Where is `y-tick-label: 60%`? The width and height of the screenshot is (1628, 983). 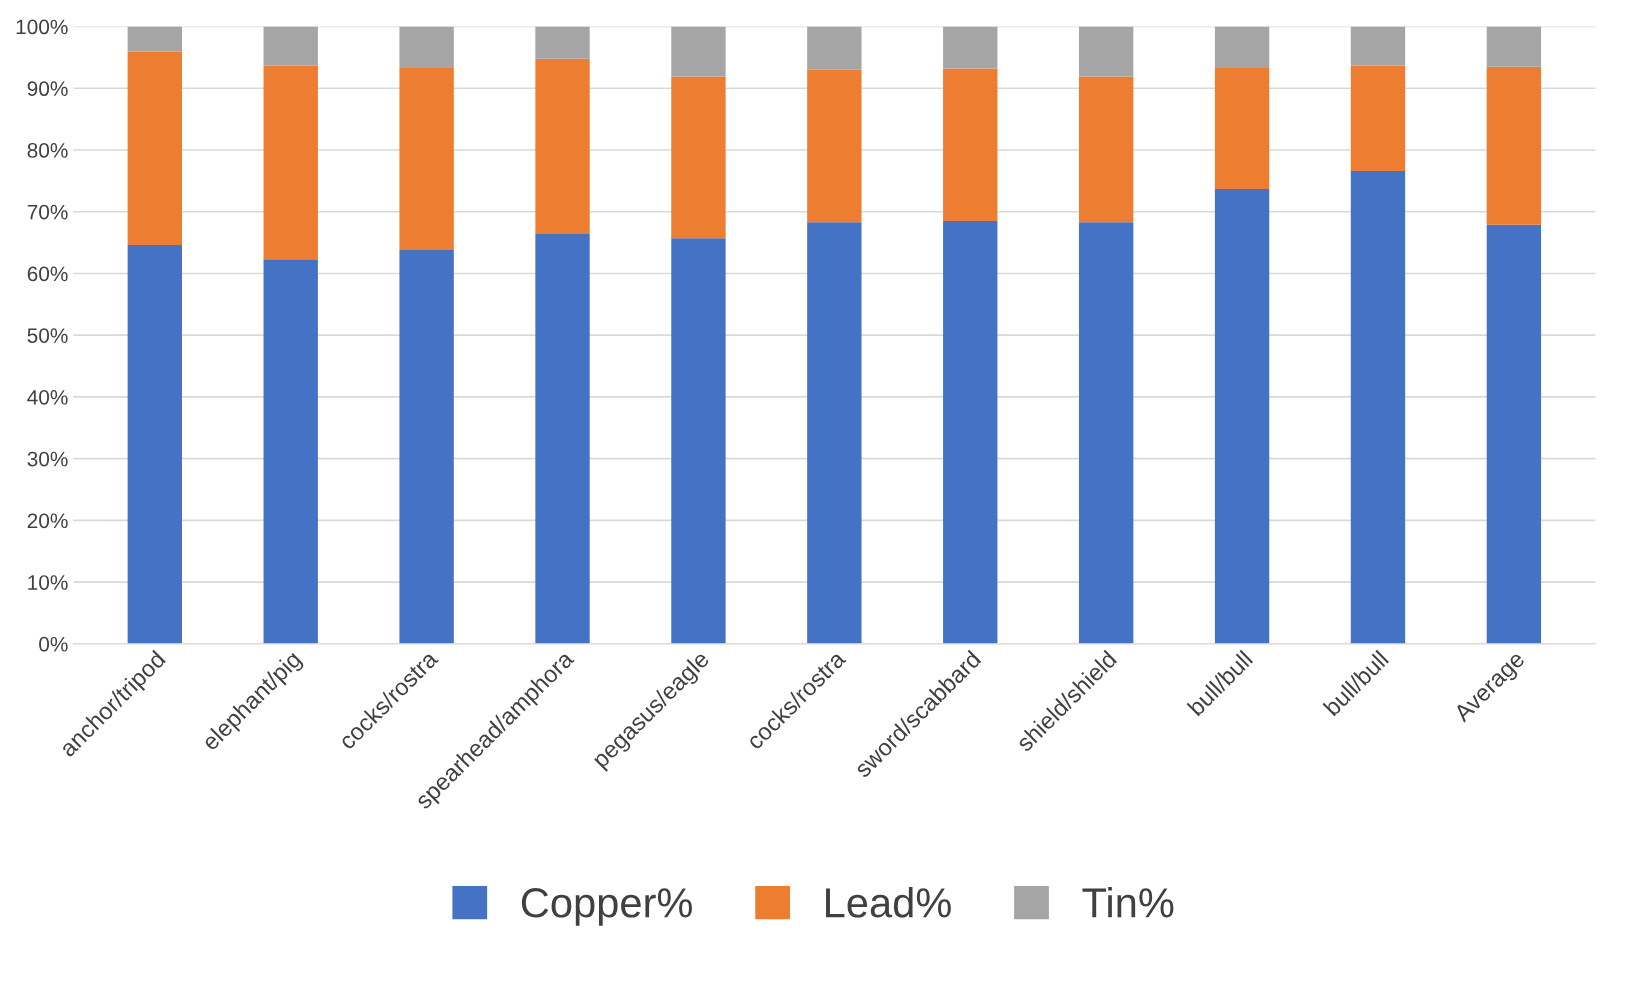
y-tick-label: 60% is located at coordinates (47, 274).